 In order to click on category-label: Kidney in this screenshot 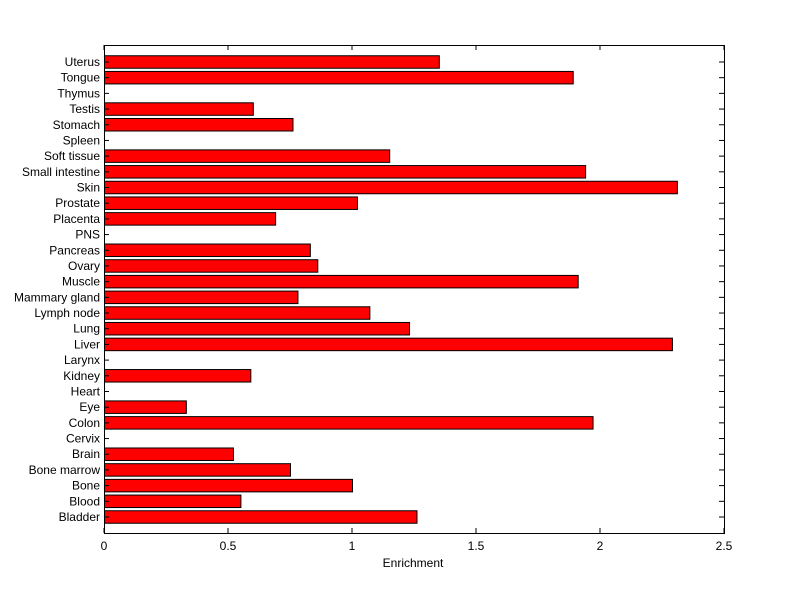, I will do `click(81, 376)`.